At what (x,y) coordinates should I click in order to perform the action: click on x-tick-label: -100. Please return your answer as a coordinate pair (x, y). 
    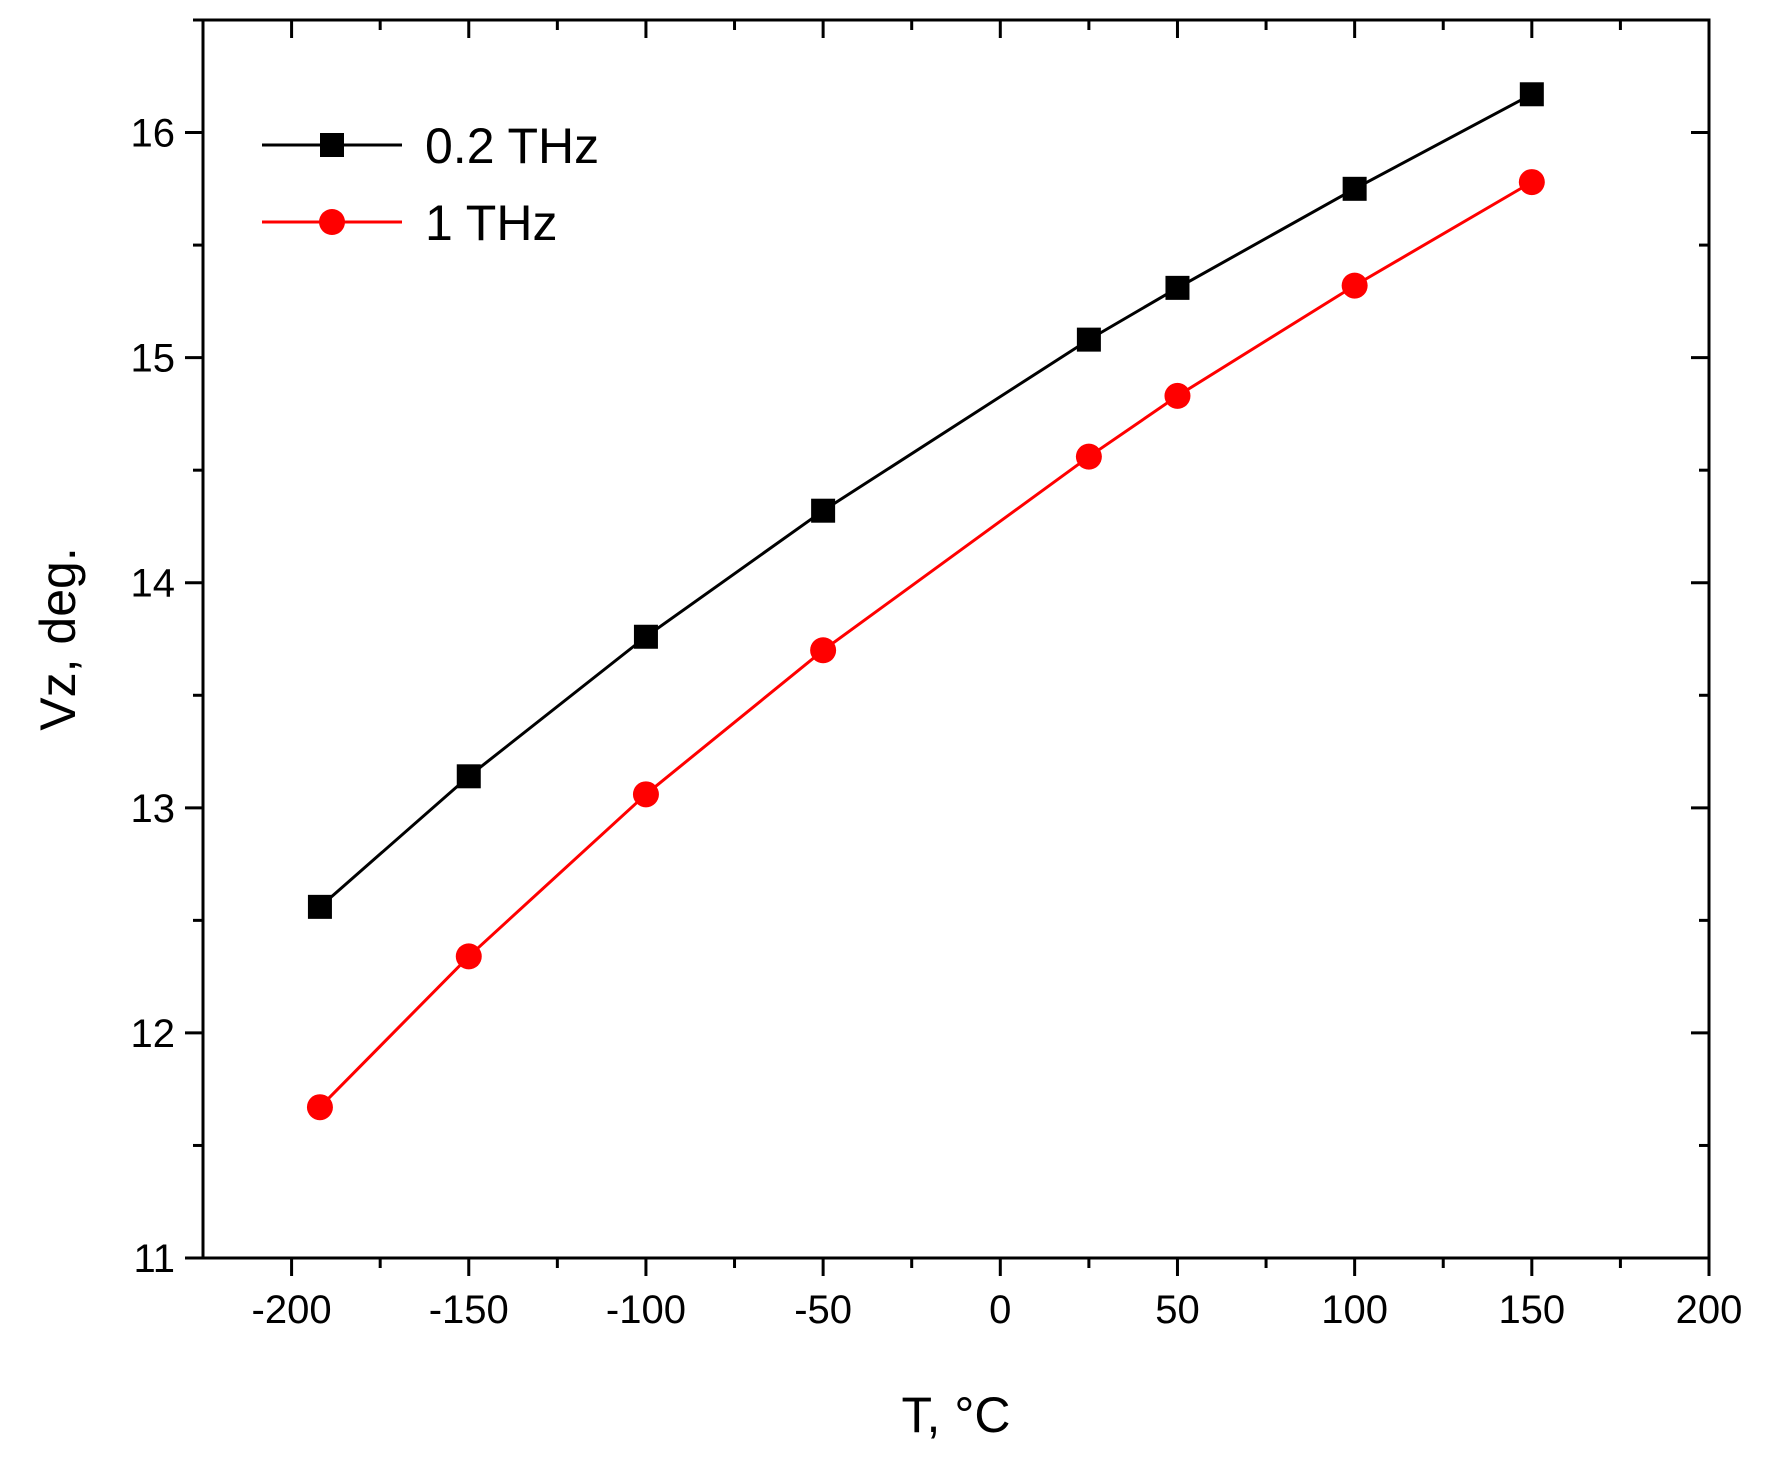
    Looking at the image, I should click on (646, 1310).